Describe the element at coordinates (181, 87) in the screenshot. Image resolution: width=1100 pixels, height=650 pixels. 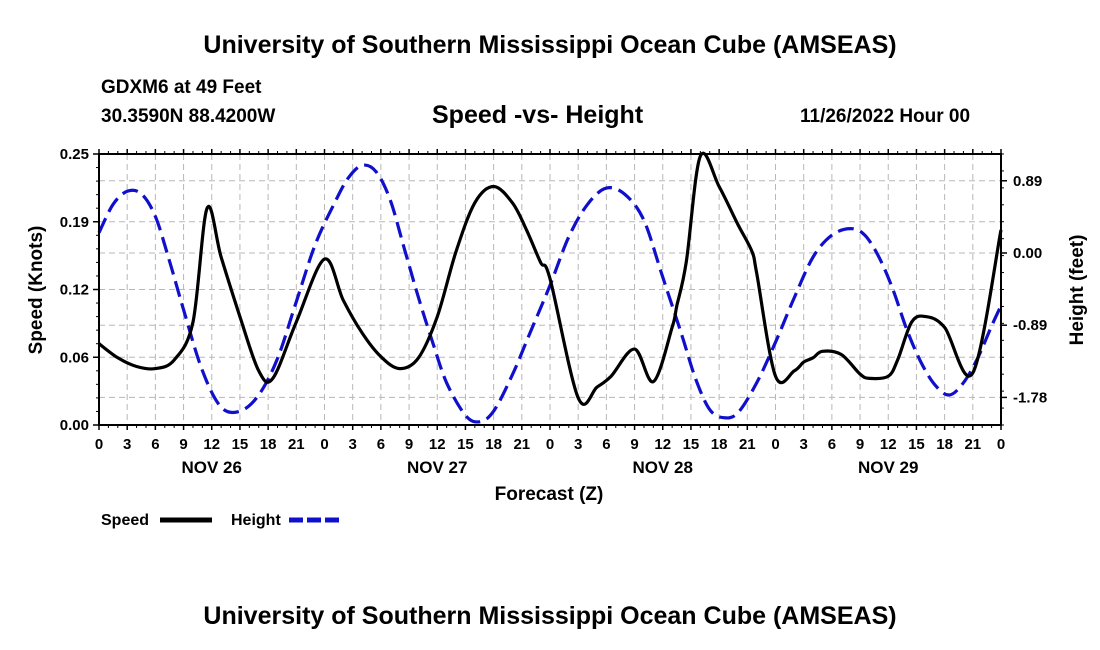
I see `station-label: GDXM6 at 49 Feet` at that location.